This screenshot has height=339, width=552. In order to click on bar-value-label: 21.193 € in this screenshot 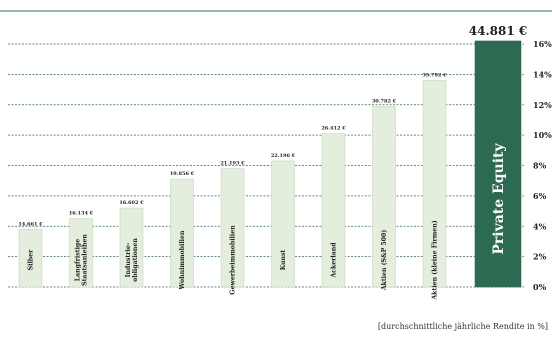, I will do `click(232, 164)`.